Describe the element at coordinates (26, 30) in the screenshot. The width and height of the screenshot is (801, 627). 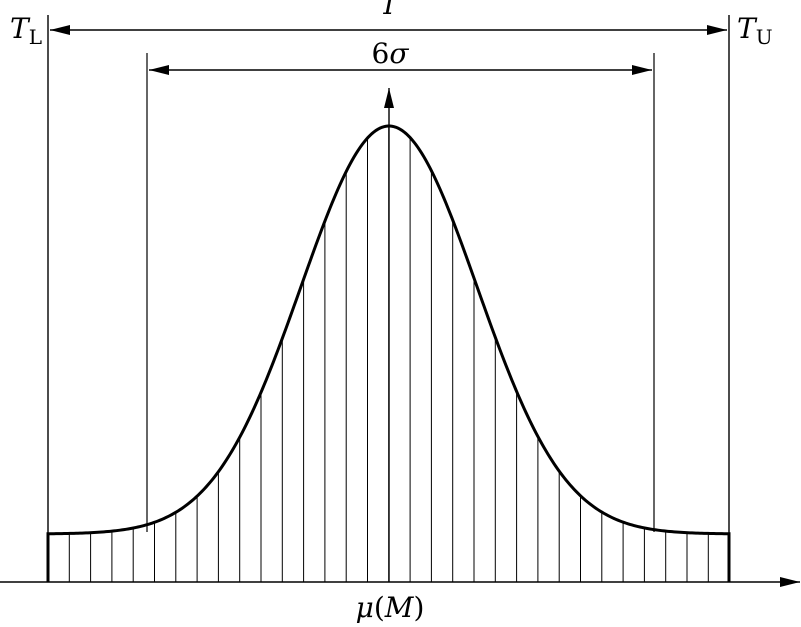
I see `lower-tolerance-label: TL` at that location.